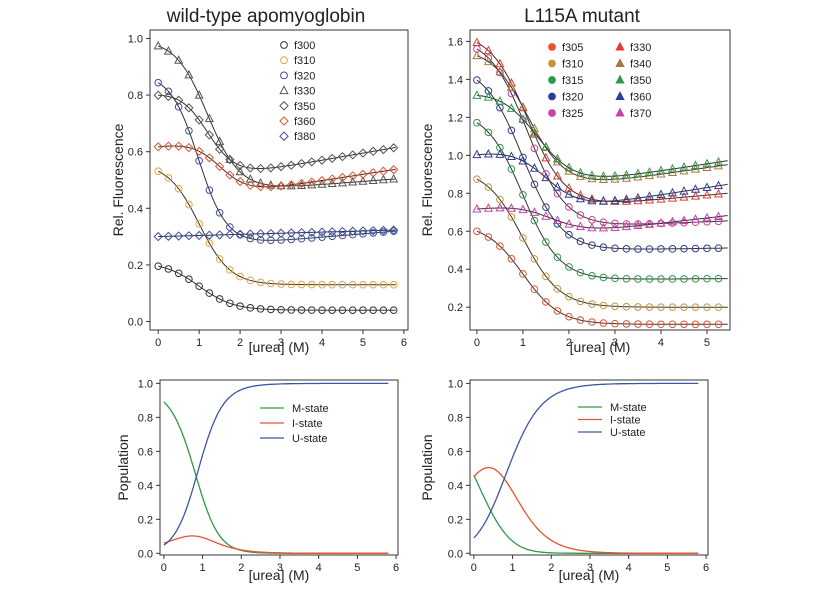  I want to click on x-tick-label: 2, so click(241, 568).